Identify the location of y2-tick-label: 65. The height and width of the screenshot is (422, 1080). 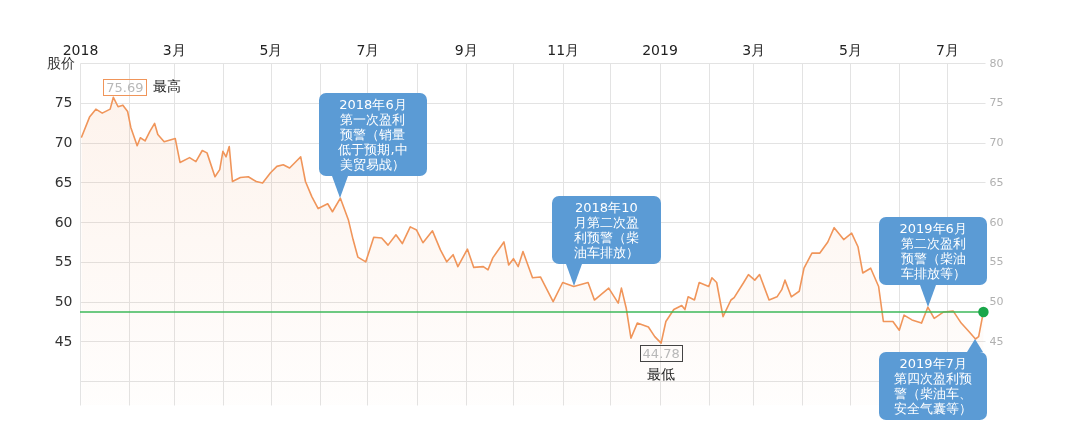
(996, 182).